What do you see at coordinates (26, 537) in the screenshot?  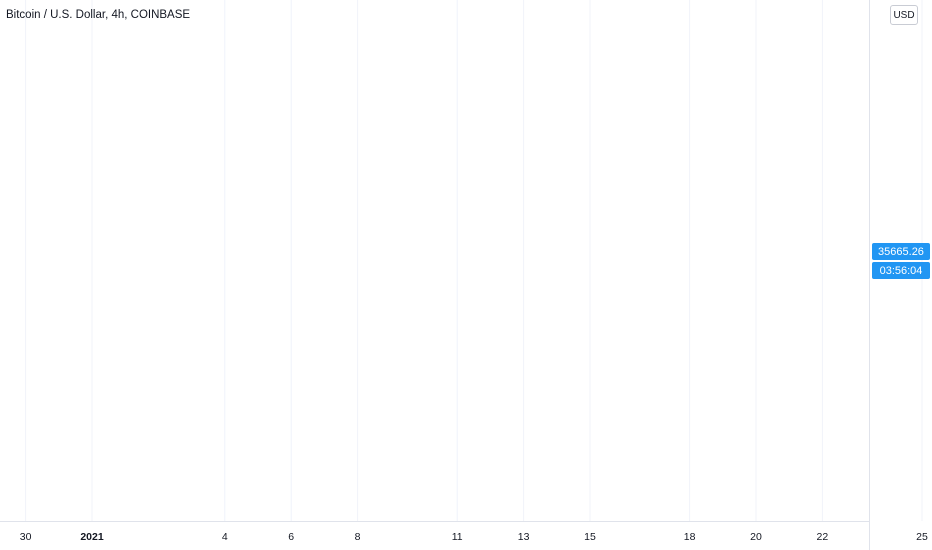 I see `time-tick-label: 30` at bounding box center [26, 537].